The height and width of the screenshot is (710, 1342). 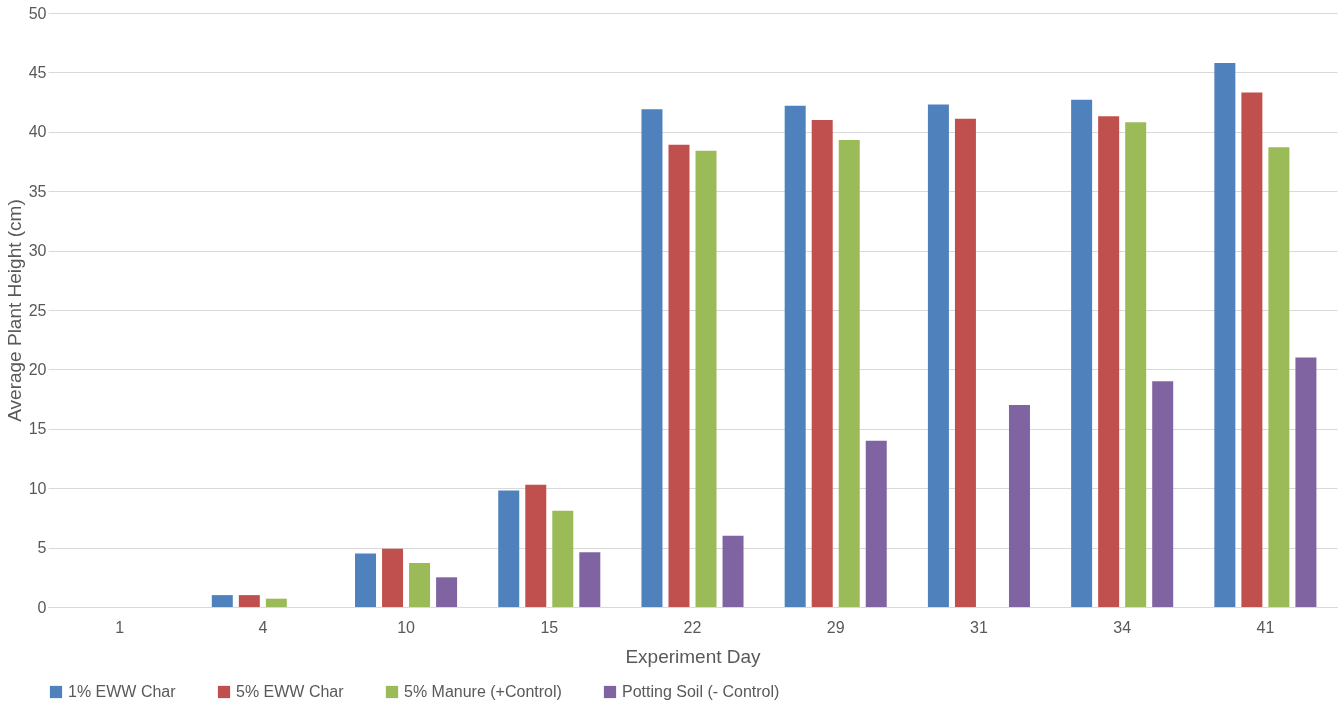 What do you see at coordinates (37, 72) in the screenshot?
I see `y-tick-label: 45` at bounding box center [37, 72].